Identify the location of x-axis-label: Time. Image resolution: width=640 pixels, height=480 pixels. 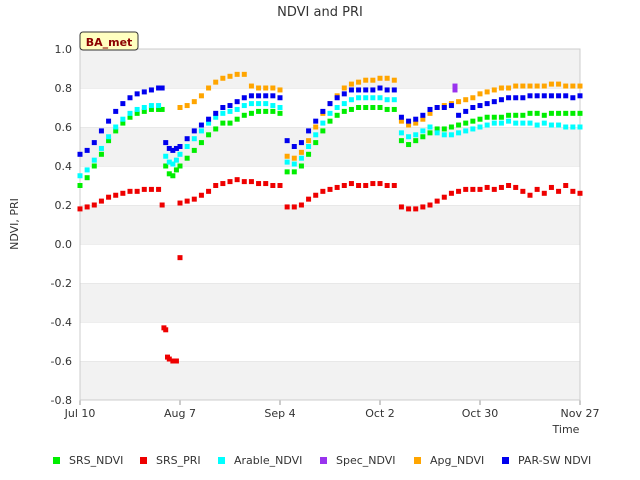
(566, 429).